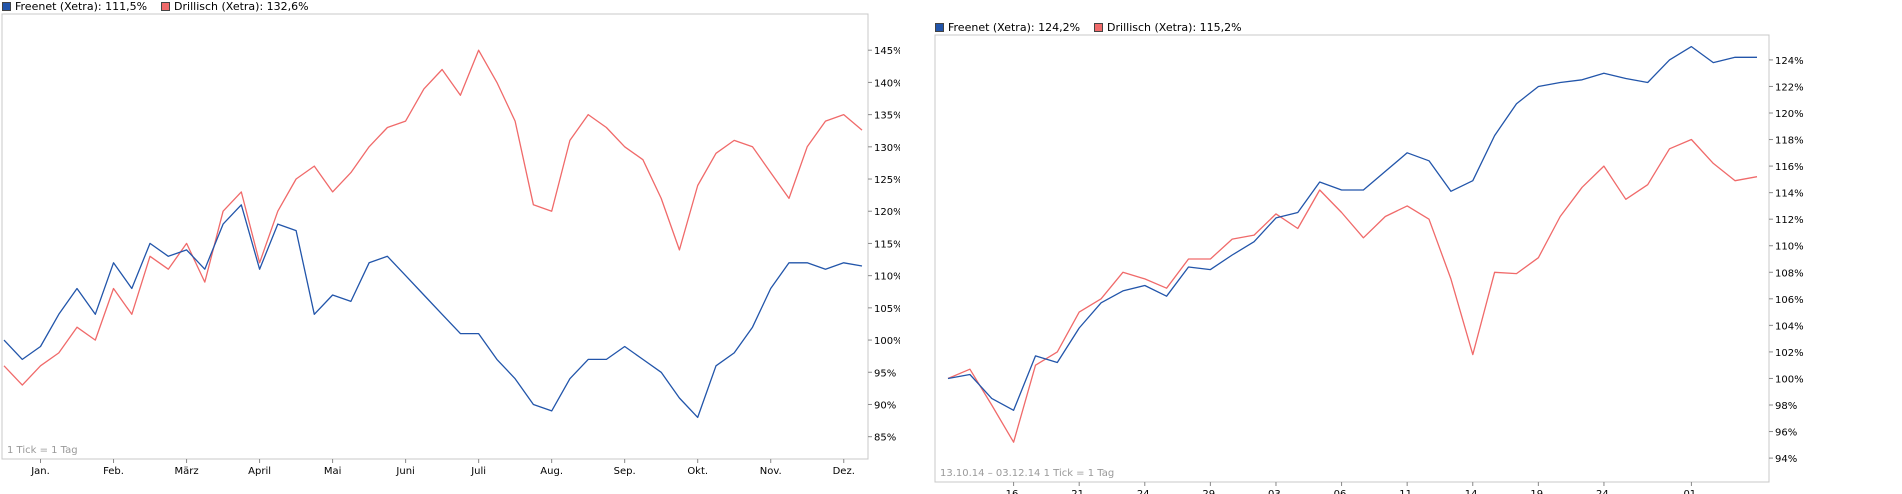  I want to click on y-tick-label: 135%, so click(887, 116).